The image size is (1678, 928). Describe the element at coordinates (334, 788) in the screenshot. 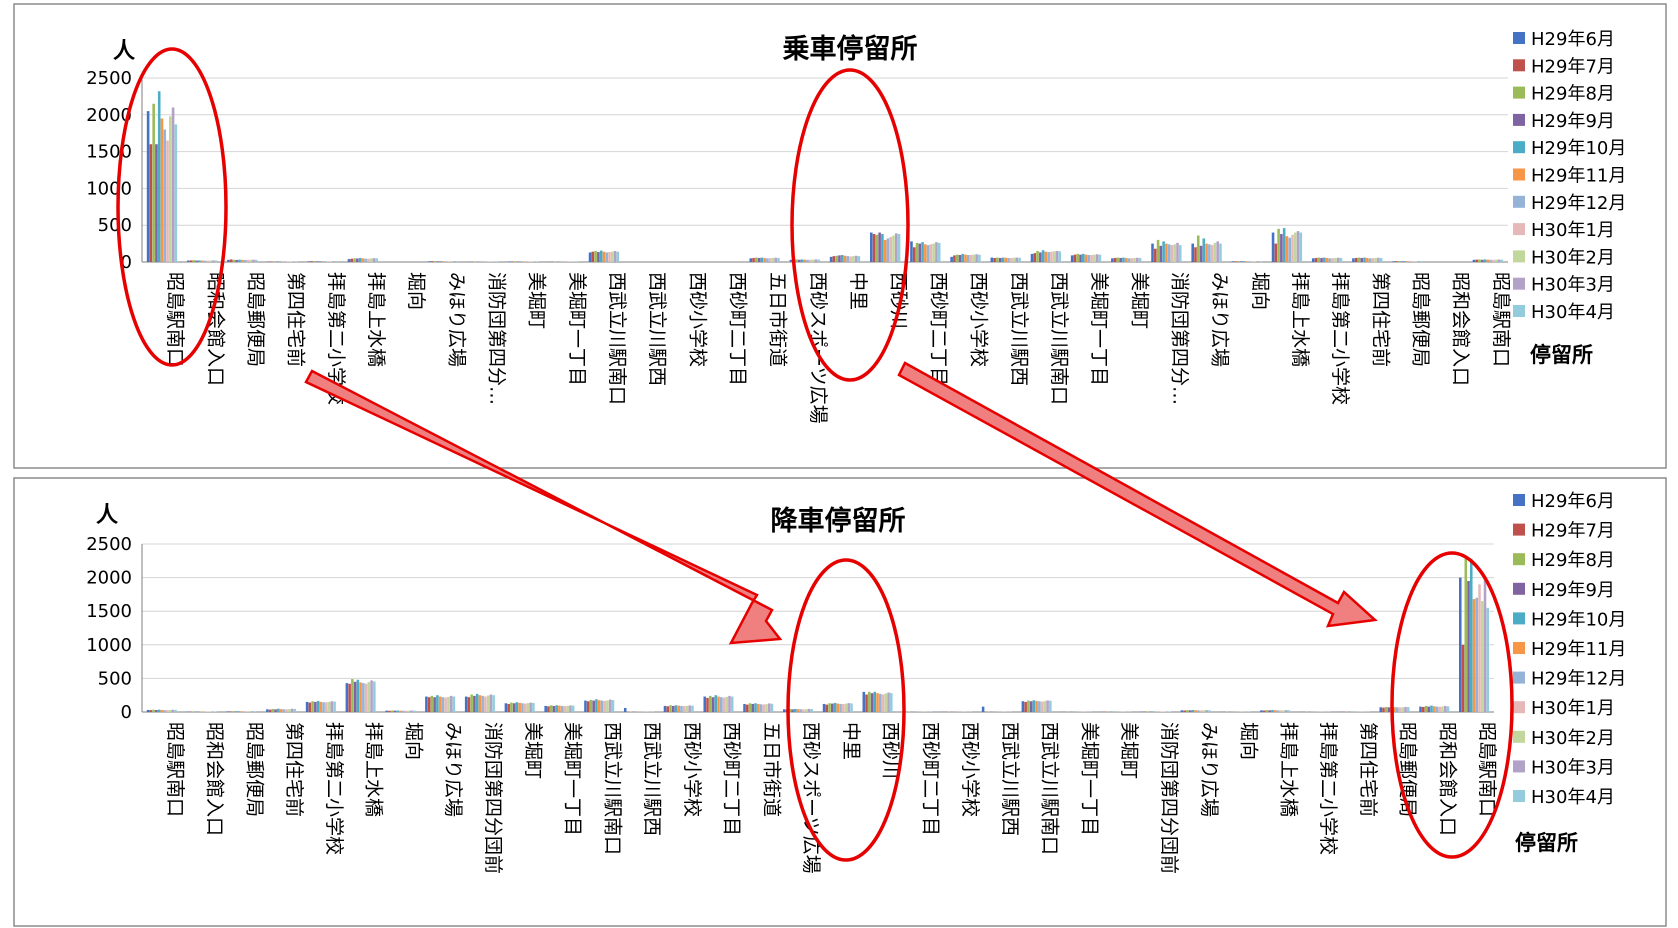

I see `alighting-x-tick-label: 拝島第二小学校` at that location.